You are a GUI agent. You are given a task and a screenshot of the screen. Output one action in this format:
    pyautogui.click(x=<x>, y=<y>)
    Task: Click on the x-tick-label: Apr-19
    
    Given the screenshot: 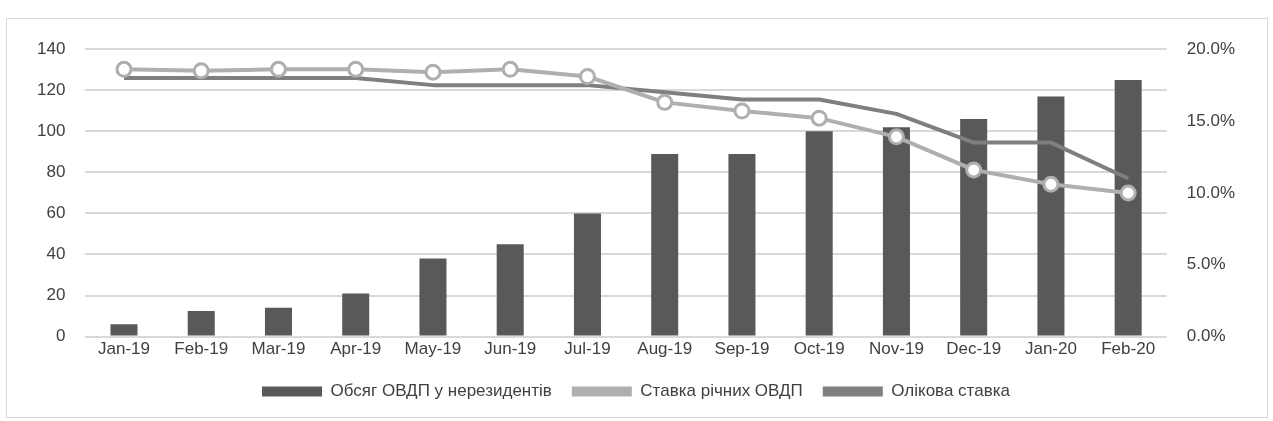 What is the action you would take?
    pyautogui.click(x=356, y=349)
    